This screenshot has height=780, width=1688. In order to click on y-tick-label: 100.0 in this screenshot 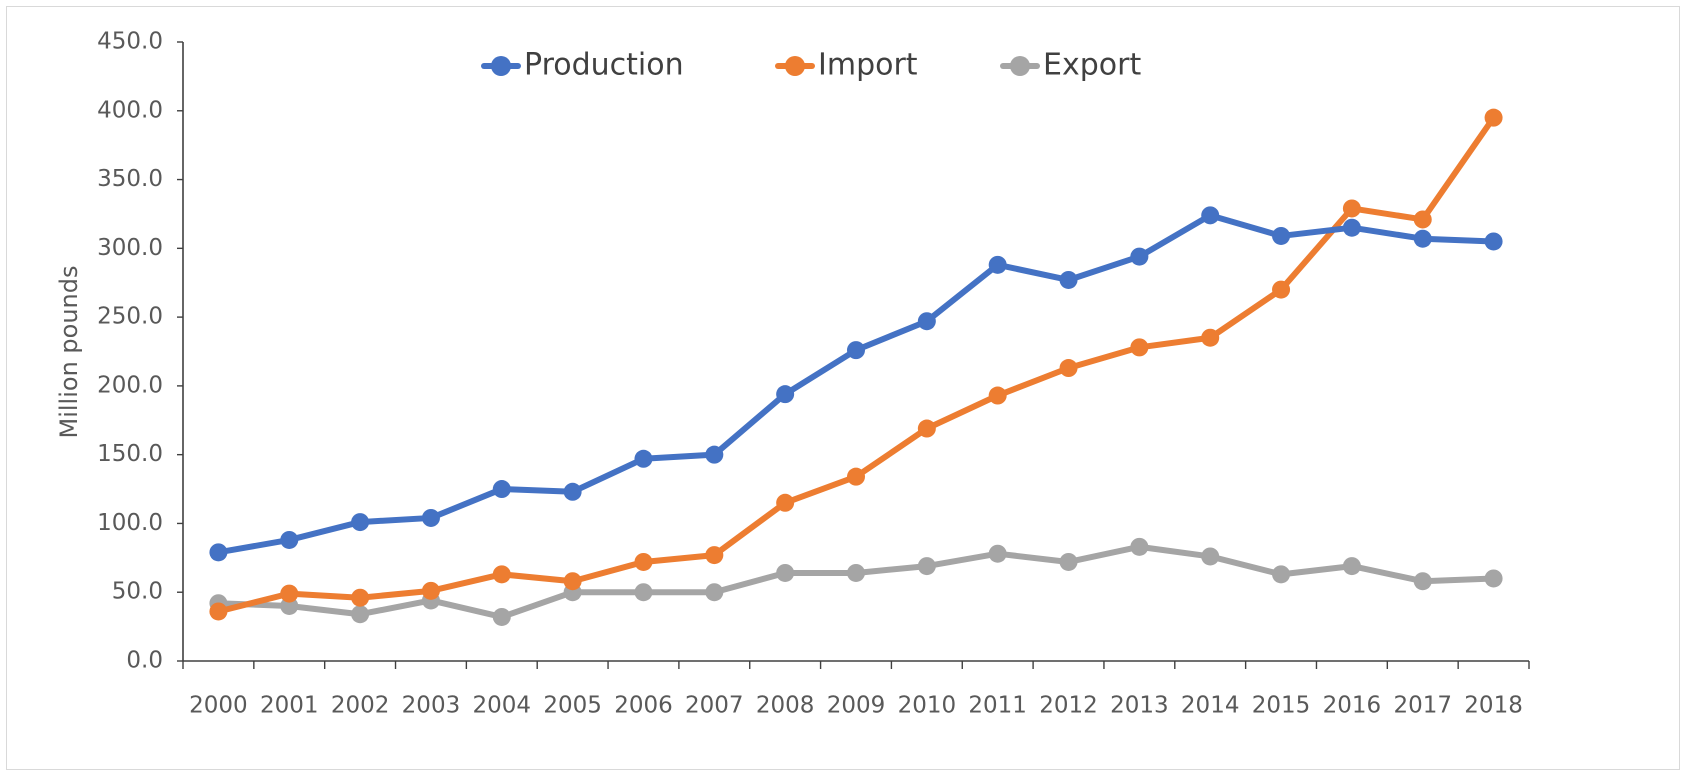, I will do `click(130, 523)`.